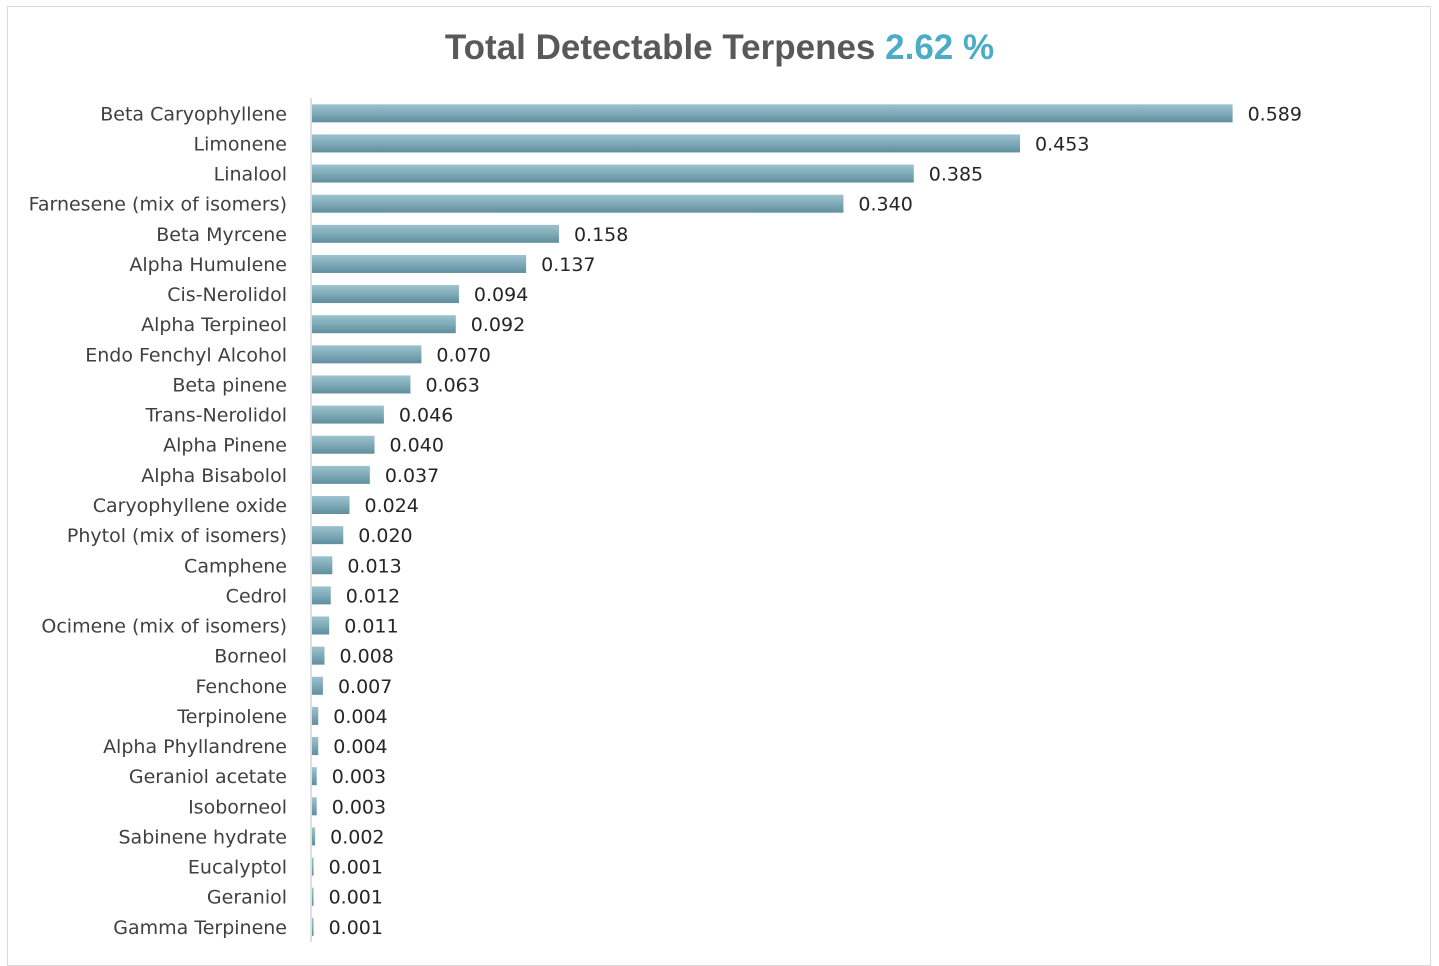  Describe the element at coordinates (241, 687) in the screenshot. I see `category-label: Fenchone` at that location.